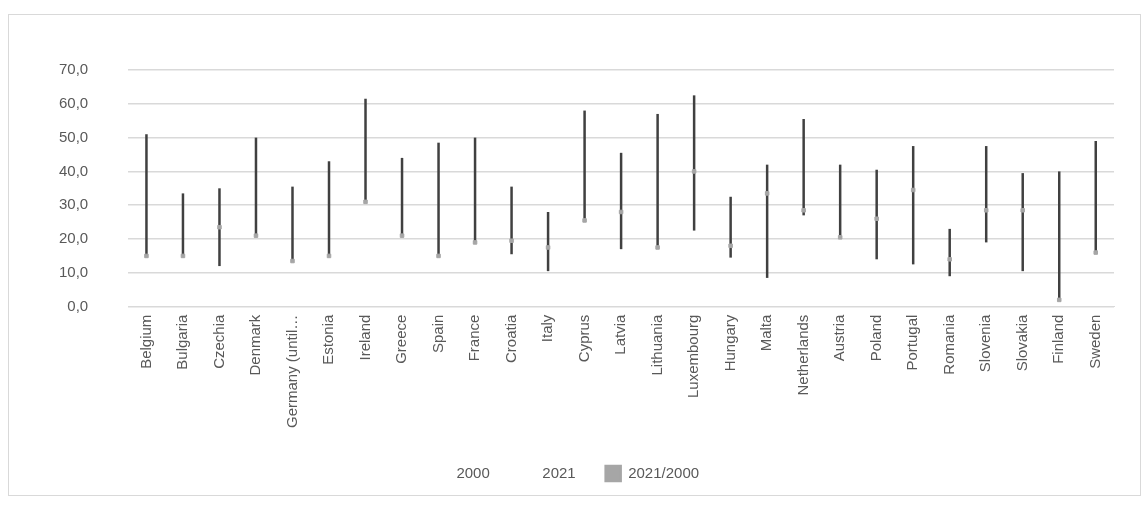 The image size is (1147, 511). Describe the element at coordinates (948, 344) in the screenshot. I see `x-tick-label: Romania` at that location.